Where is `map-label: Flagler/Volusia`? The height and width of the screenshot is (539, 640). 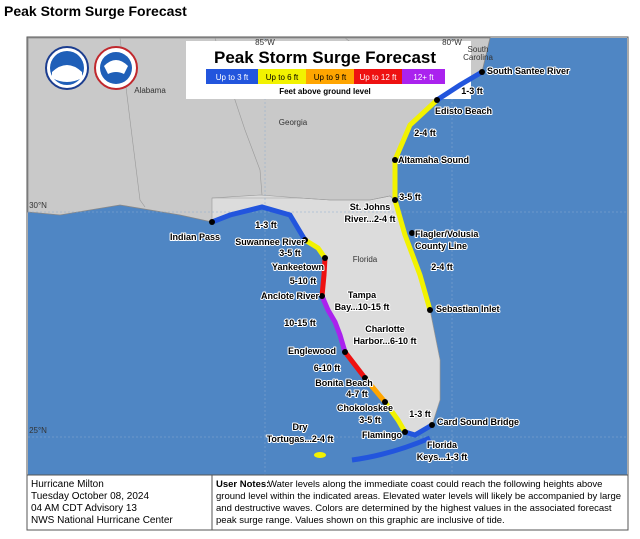
map-label: Flagler/Volusia is located at coordinates (447, 234).